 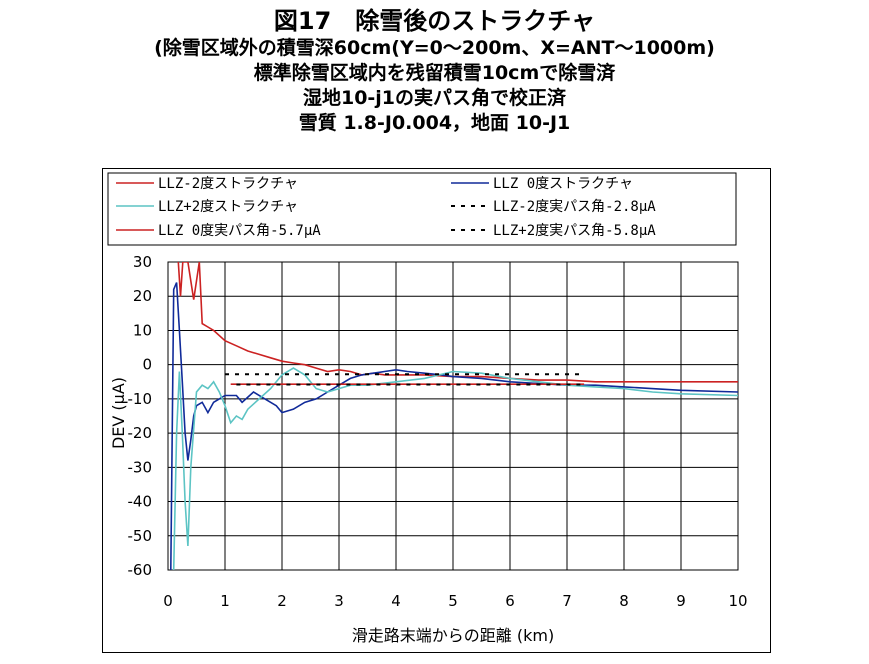 What do you see at coordinates (225, 601) in the screenshot?
I see `x-tick-label: 1` at bounding box center [225, 601].